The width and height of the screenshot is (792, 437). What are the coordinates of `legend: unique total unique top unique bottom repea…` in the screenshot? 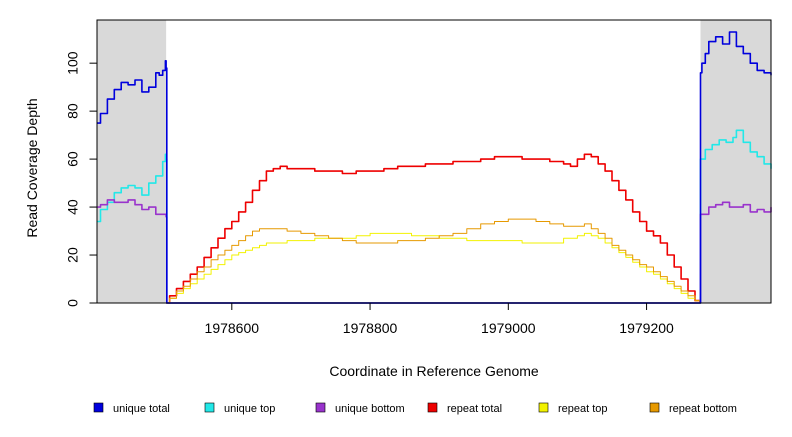 It's located at (415, 408).